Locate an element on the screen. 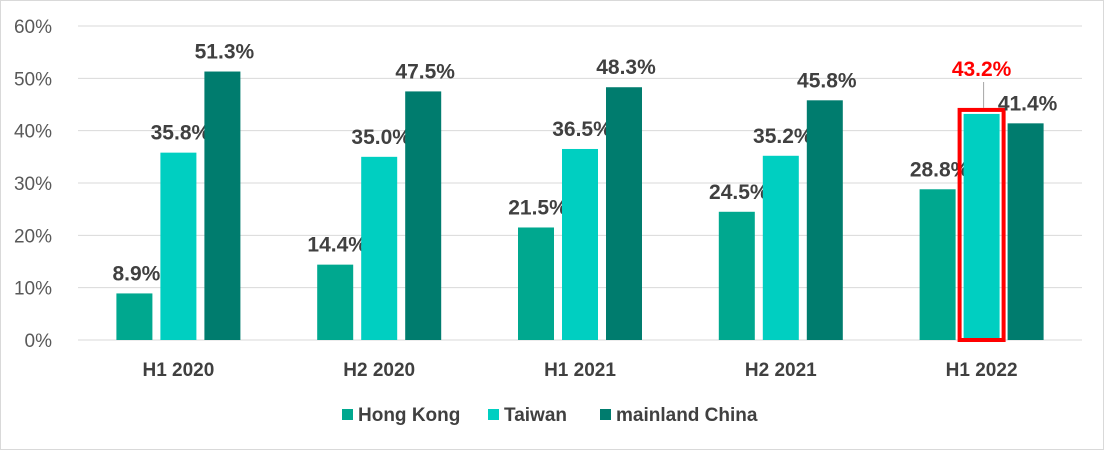 This screenshot has height=450, width=1104. x-tick-label: H1 2022 is located at coordinates (982, 370).